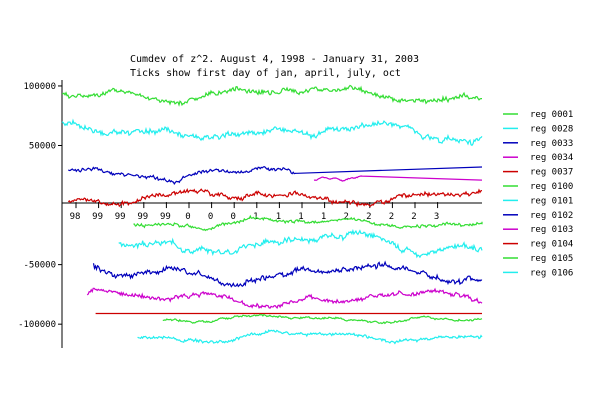 This screenshot has width=600, height=400. Describe the element at coordinates (551, 115) in the screenshot. I see `legend-label: reg 0001` at that location.